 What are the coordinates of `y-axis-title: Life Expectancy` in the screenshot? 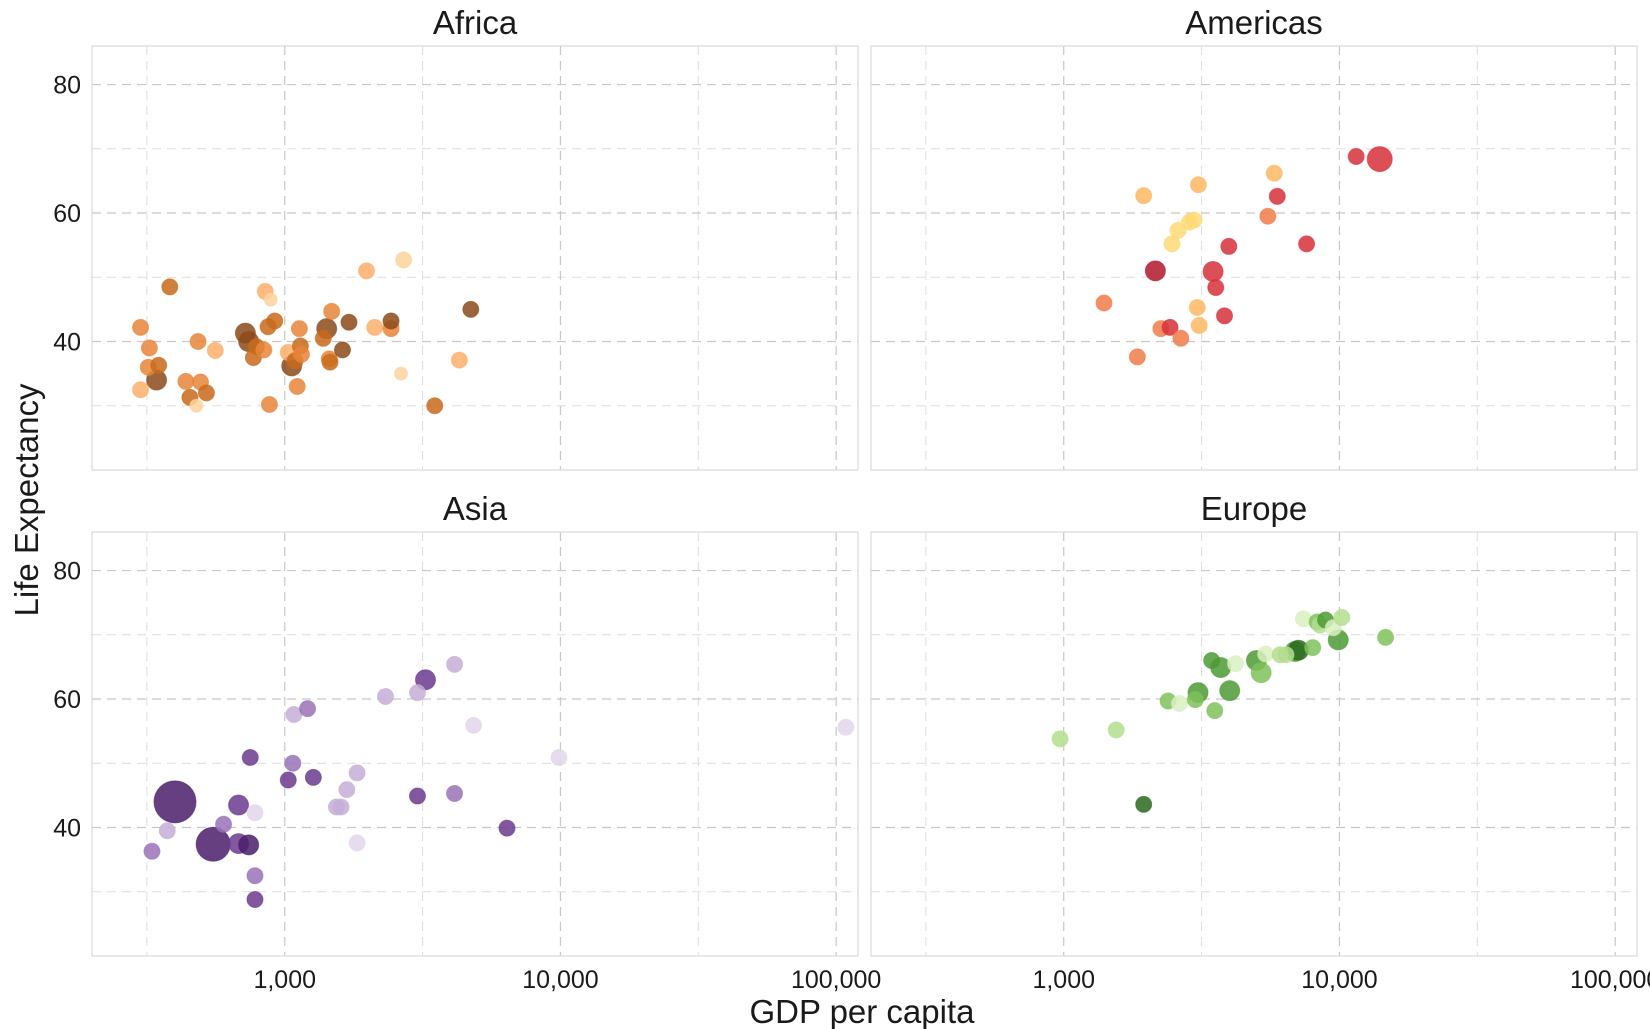 It's located at (26, 499).